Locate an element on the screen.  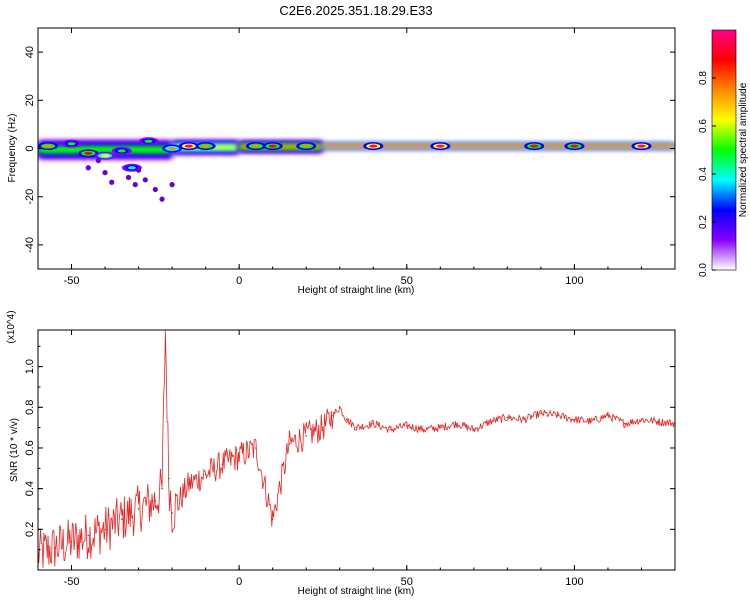
y-tick-label: 0.8 is located at coordinates (30, 407).